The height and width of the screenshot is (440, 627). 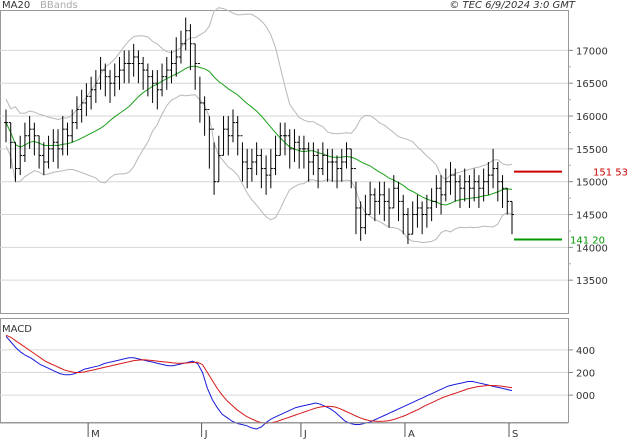 I want to click on macd-label: MACD, so click(x=17, y=329).